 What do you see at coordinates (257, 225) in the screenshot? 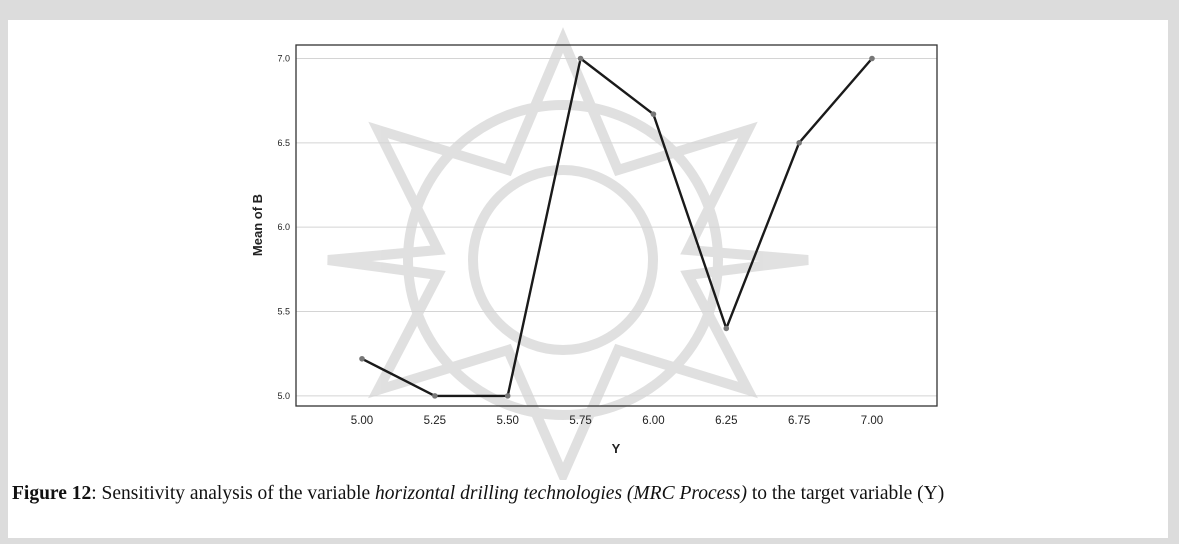
I see `y-axis-label: Mean of B` at bounding box center [257, 225].